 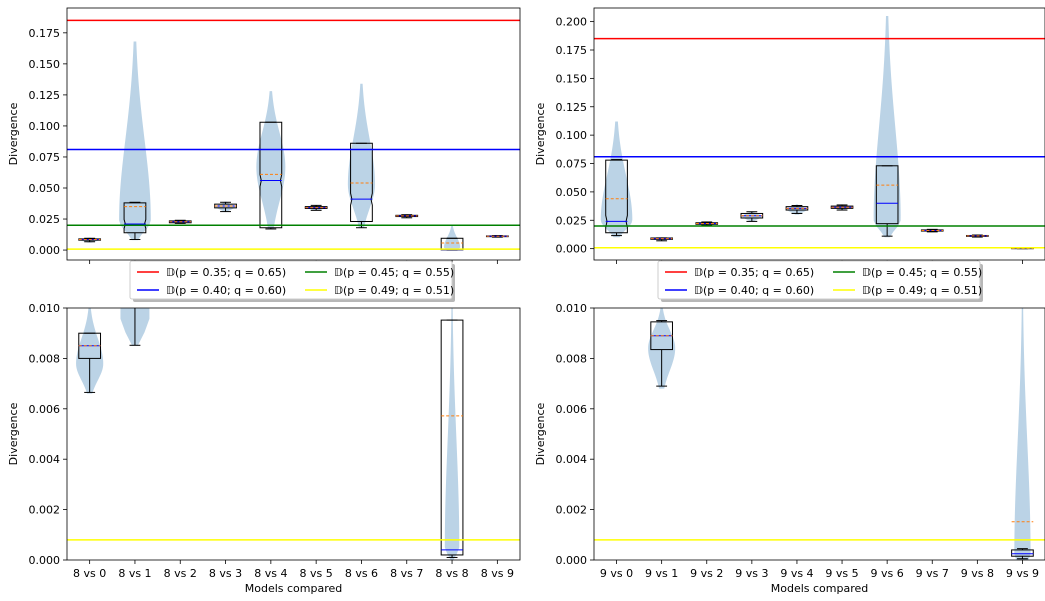 I want to click on x-tick-label: 8 vs 0, so click(x=89, y=573).